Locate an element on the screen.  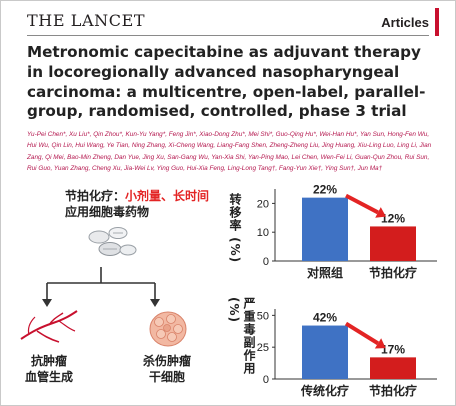
outcome-left-line-1: 抗肿瘤 is located at coordinates (48, 361).